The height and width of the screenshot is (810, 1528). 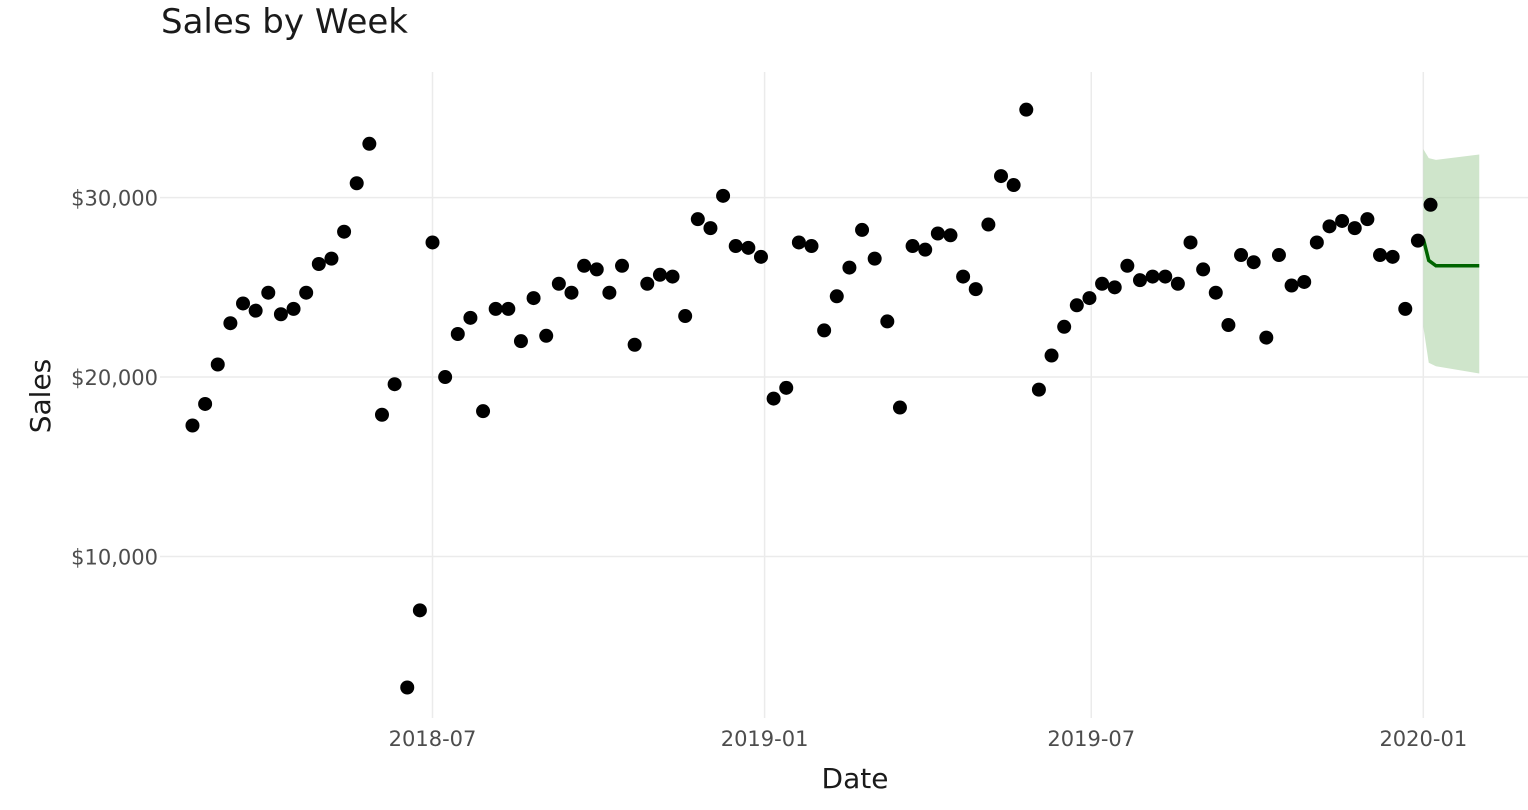 What do you see at coordinates (928, 739) in the screenshot?
I see `x-axis-ticks: 2018-07 2019-01 2019-07 2020-01` at bounding box center [928, 739].